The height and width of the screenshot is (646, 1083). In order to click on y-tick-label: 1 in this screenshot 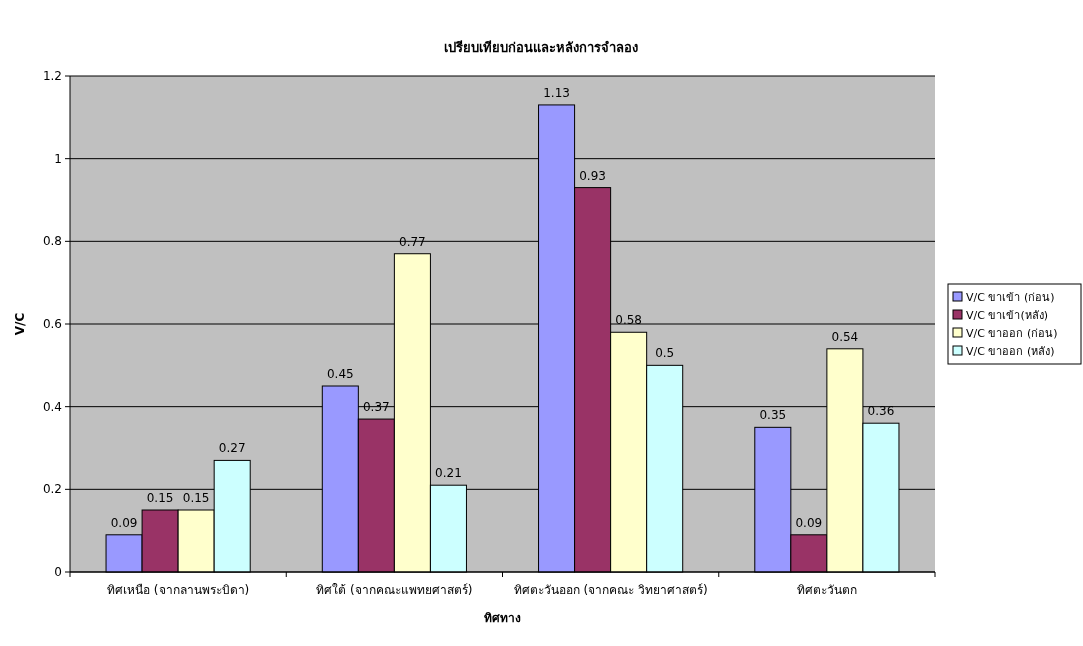, I will do `click(58, 158)`.